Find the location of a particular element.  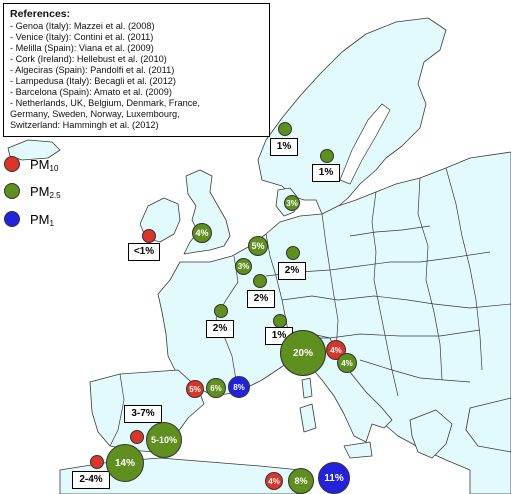

label-sweden: 1% is located at coordinates (326, 173).